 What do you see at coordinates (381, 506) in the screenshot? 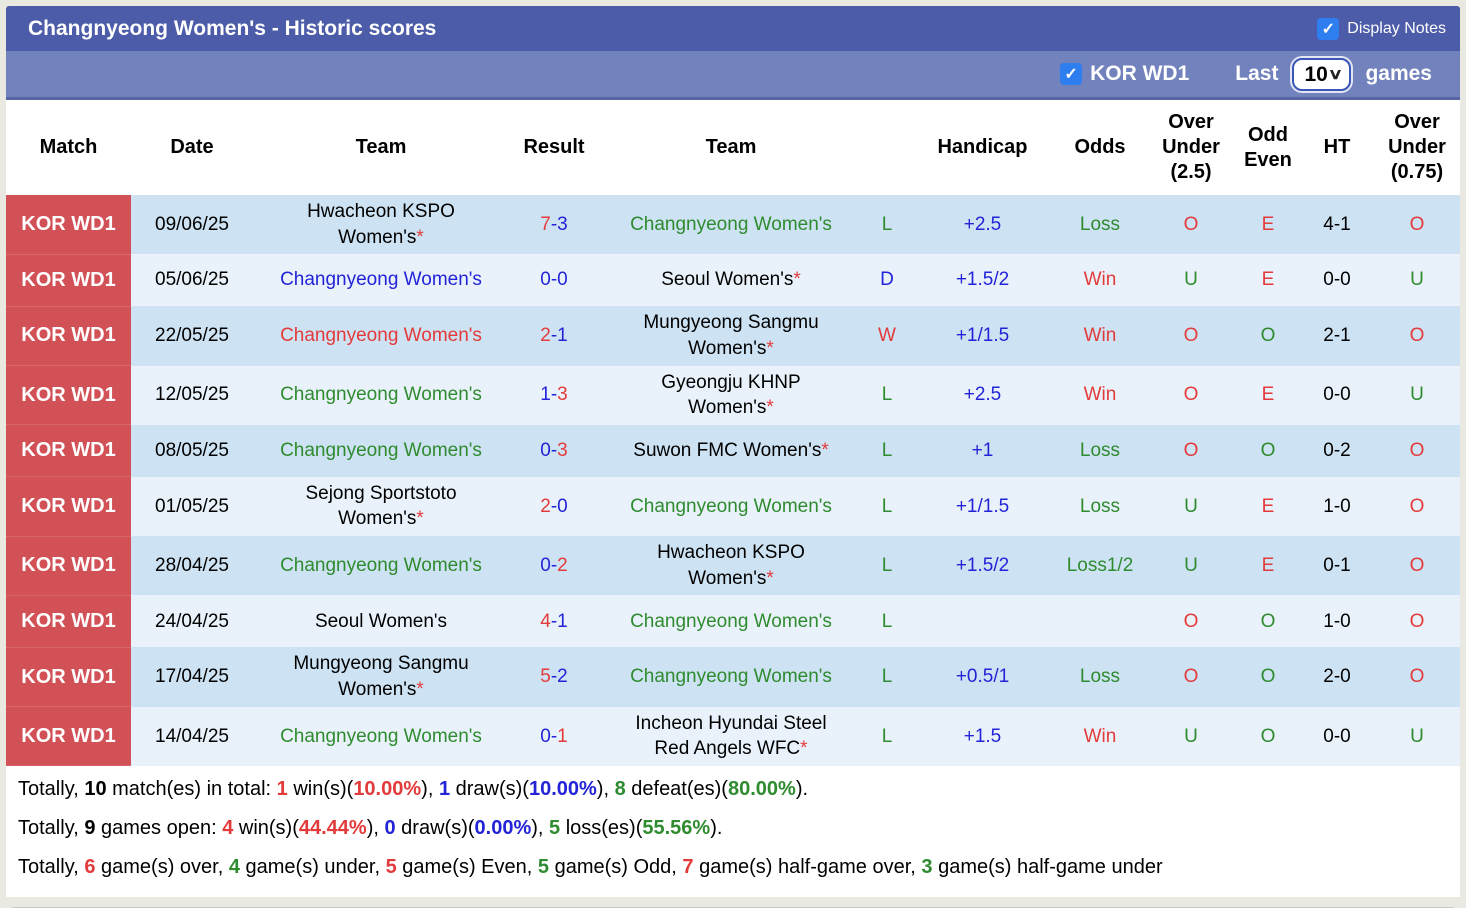
I see `team-left-name: Sejong Sportstoto Women's` at bounding box center [381, 506].